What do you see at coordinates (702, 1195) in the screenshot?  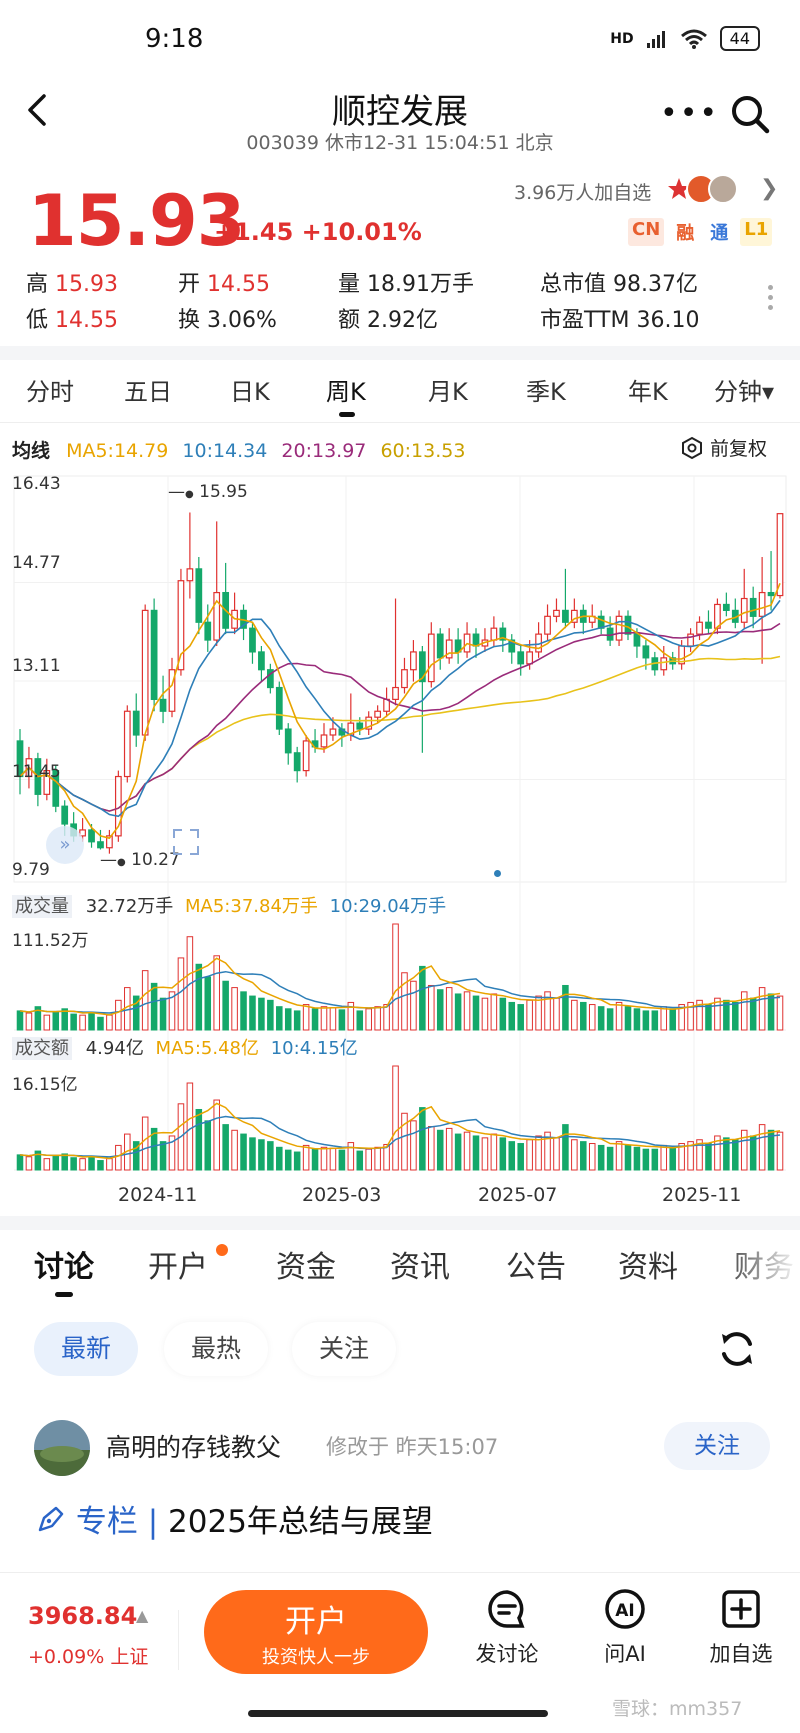 I see `x-tick-label: 2025-11` at bounding box center [702, 1195].